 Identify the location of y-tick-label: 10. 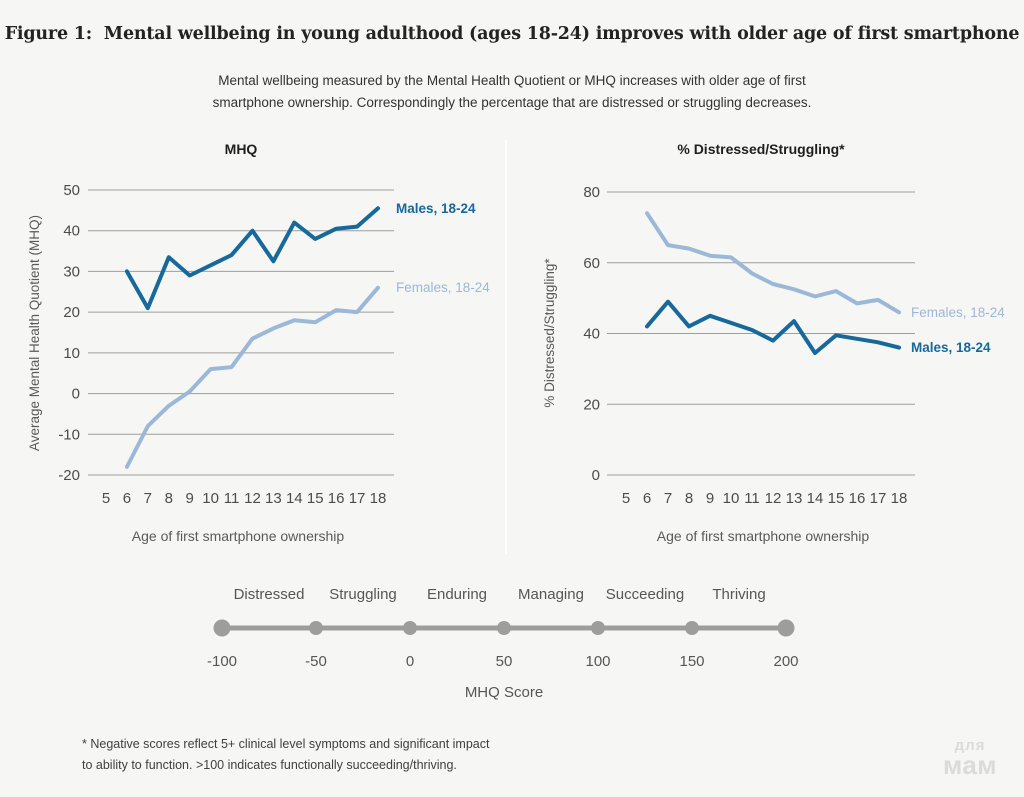
(71, 353).